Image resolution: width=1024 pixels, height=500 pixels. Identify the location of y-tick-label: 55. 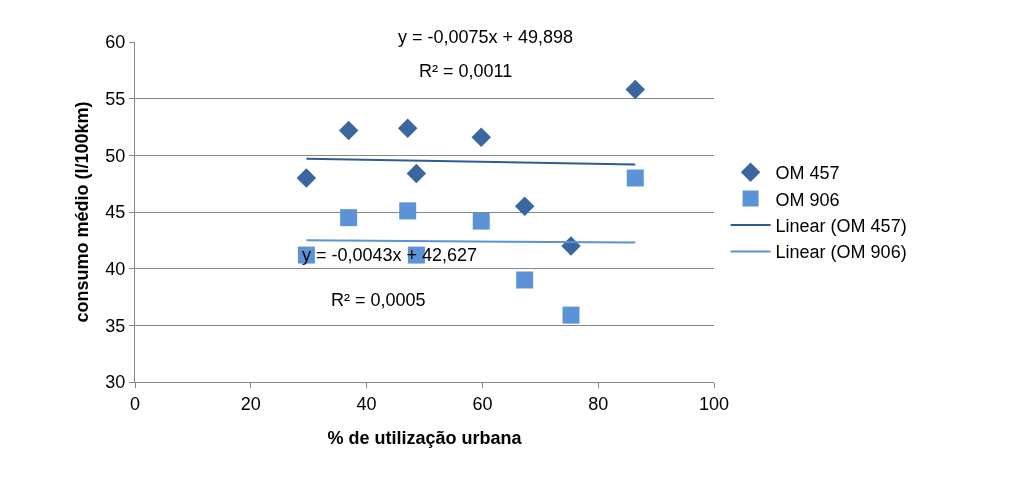
(115, 98).